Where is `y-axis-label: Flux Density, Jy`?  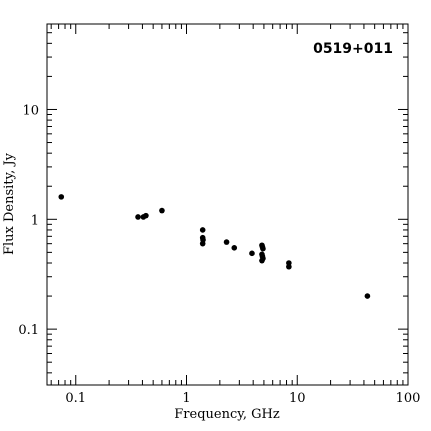
y-axis-label: Flux Density, Jy is located at coordinates (9, 203).